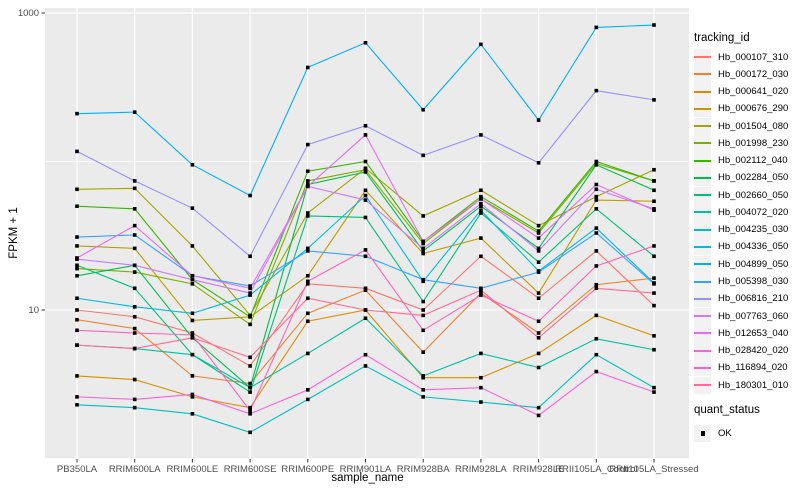 The width and height of the screenshot is (800, 500). I want to click on legend-item-label: Hb_002660_050, so click(753, 195).